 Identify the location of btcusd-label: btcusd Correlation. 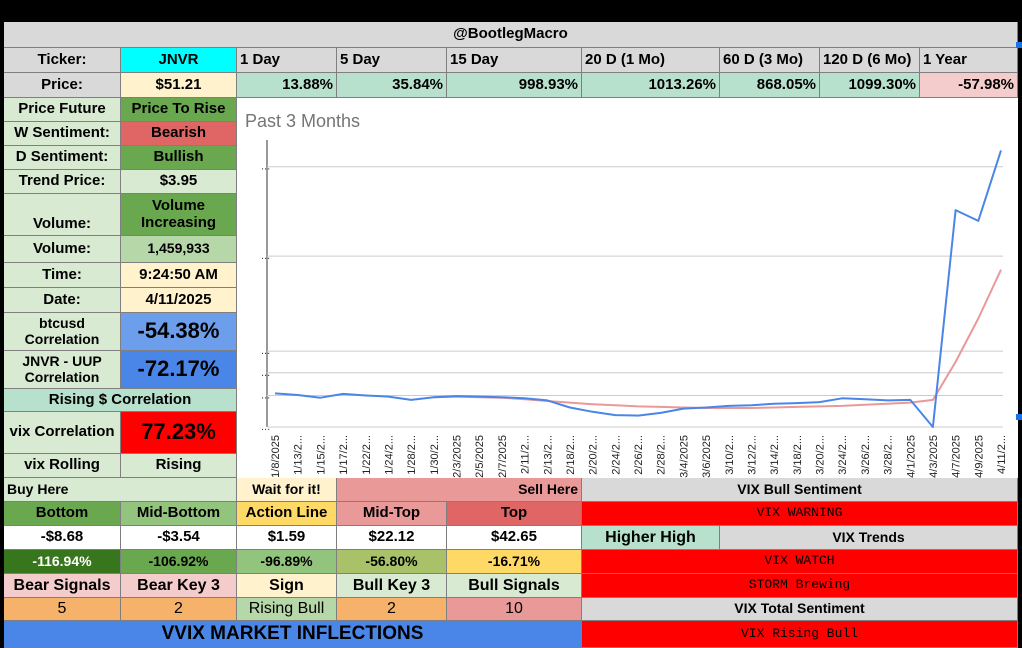
(62, 332).